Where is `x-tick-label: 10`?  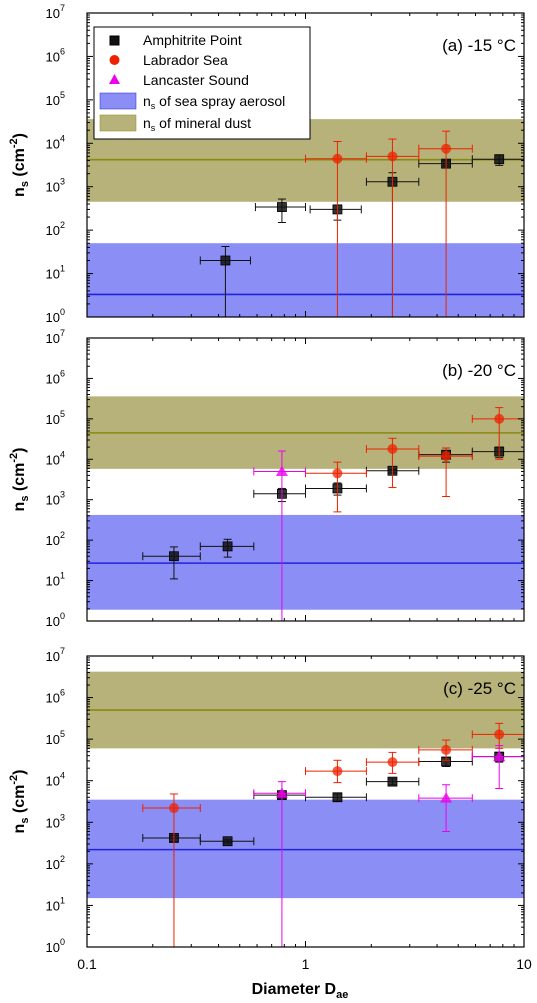
x-tick-label: 10 is located at coordinates (524, 964).